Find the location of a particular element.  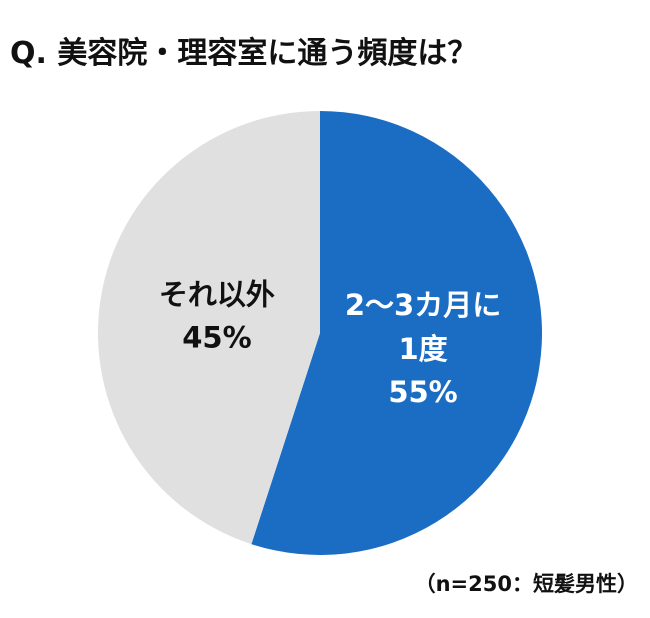

chart-title: Q. 美容院・理容室に通う頻度は？ is located at coordinates (244, 53).